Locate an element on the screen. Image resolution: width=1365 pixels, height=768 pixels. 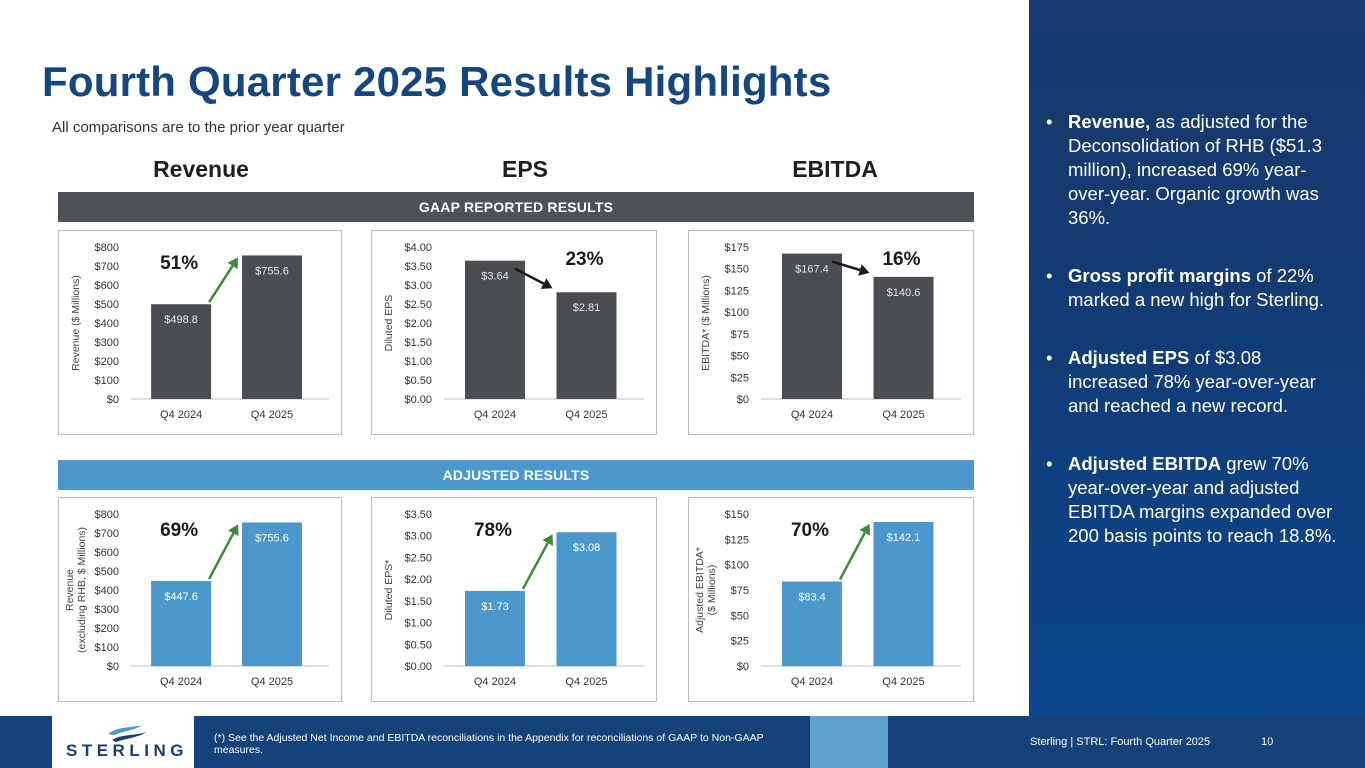
logo-wordmark: STERLING is located at coordinates (127, 750).